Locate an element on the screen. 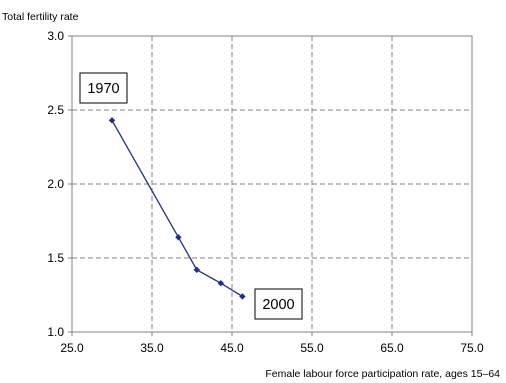  callout-label: 2000 is located at coordinates (278, 305).